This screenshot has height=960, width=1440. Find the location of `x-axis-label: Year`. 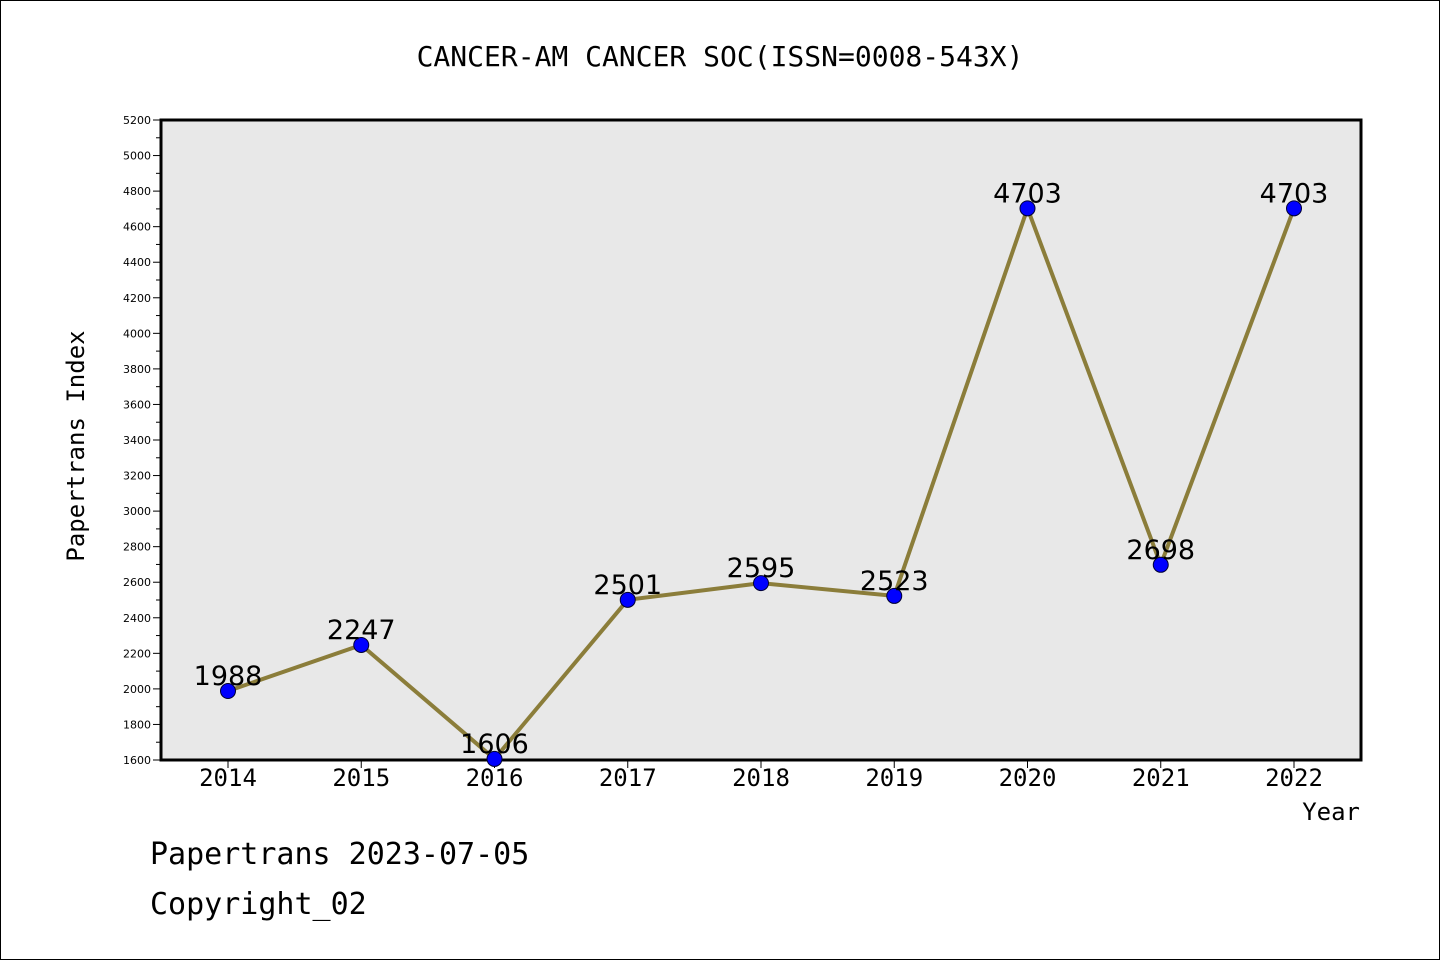

x-axis-label: Year is located at coordinates (1331, 812).